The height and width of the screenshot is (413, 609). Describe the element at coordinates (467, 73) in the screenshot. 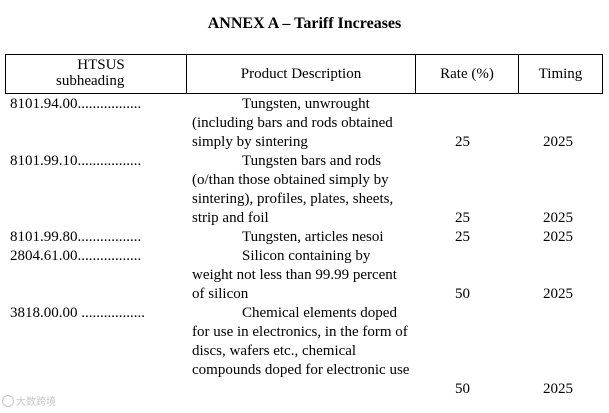

I see `header-rate: Rate (%)` at that location.